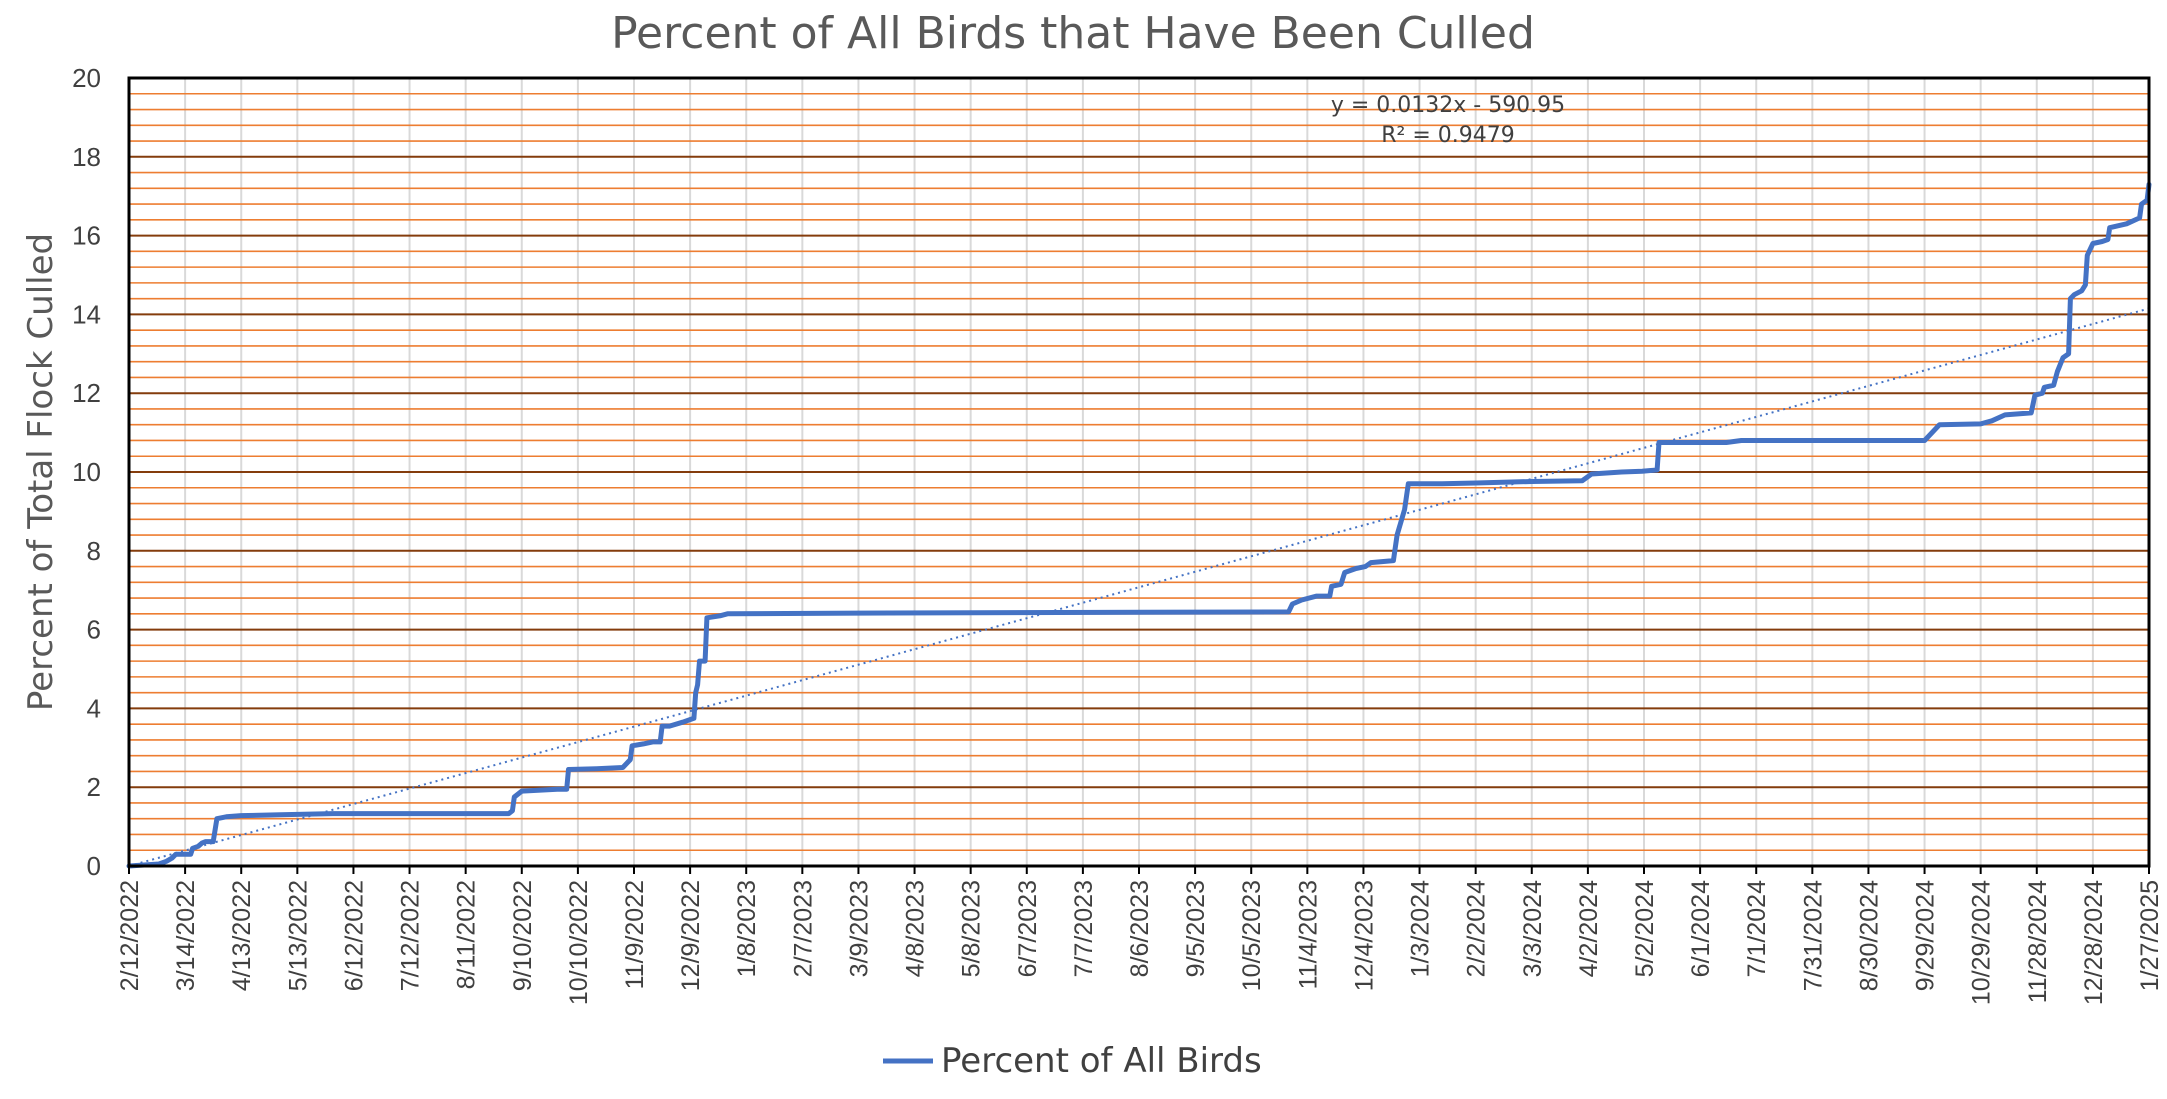 The image size is (2167, 1099). What do you see at coordinates (41, 472) in the screenshot?
I see `y-axis-title: Percent of Total Flock Culled` at bounding box center [41, 472].